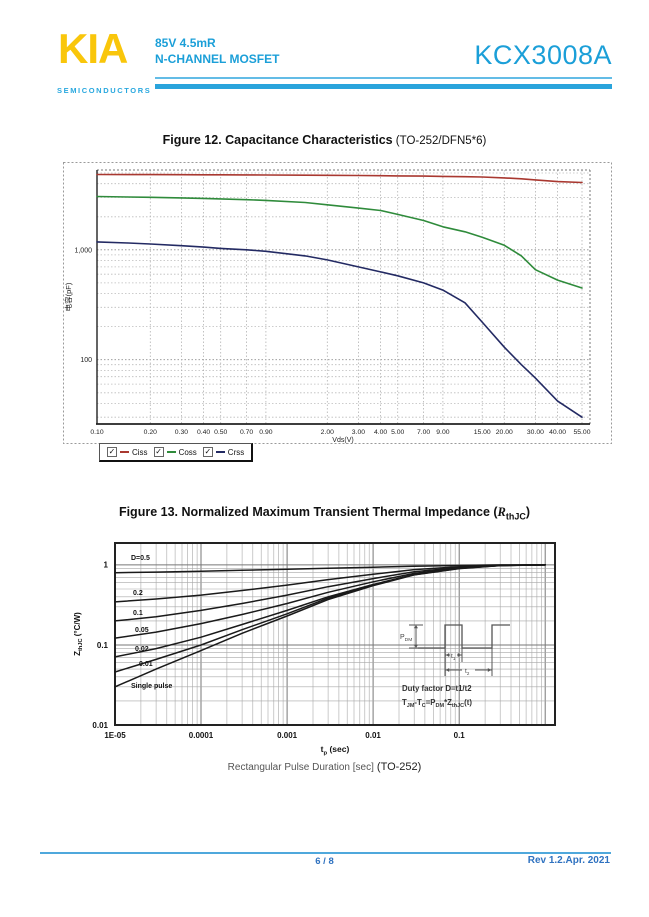 Image resolution: width=649 pixels, height=917 pixels. Describe the element at coordinates (138, 593) in the screenshot. I see `curve-label: 0.2` at that location.